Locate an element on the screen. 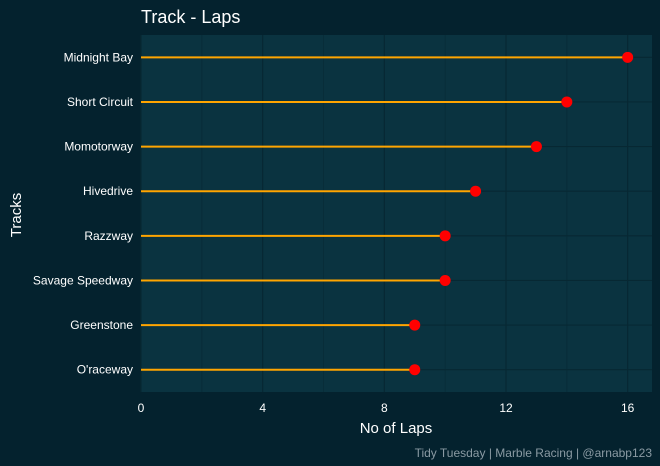 Image resolution: width=660 pixels, height=466 pixels. y-axis-title: Tracks is located at coordinates (16, 215).